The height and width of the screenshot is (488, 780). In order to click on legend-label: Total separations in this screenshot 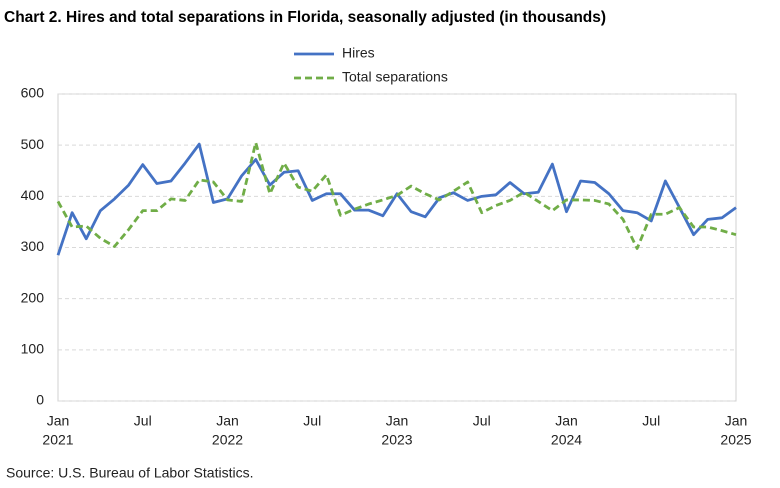, I will do `click(395, 77)`.